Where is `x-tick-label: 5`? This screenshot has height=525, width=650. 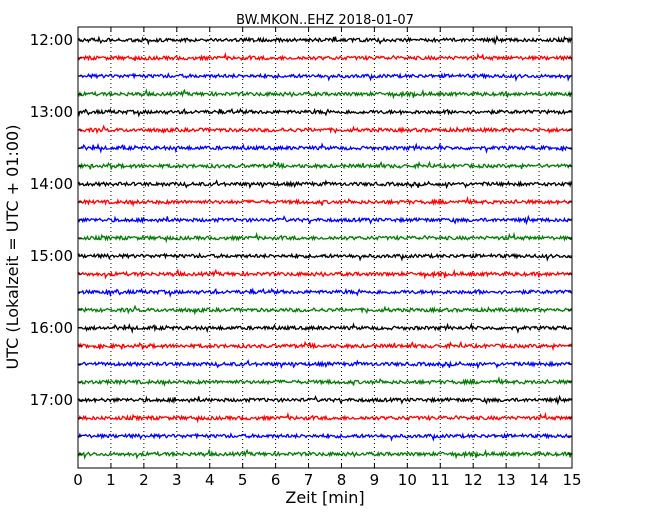 x-tick-label: 5 is located at coordinates (243, 480).